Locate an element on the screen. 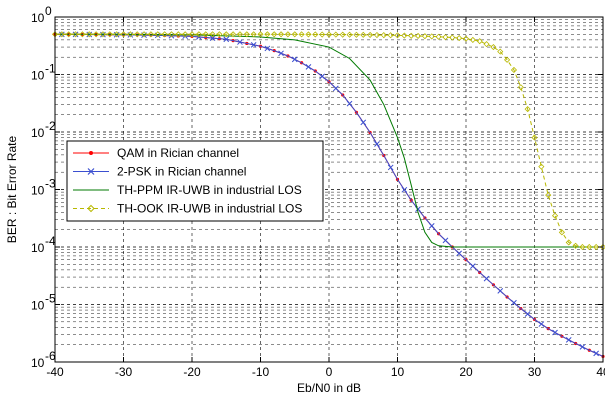 The image size is (605, 397). y-axis-title: BER : Bit Error Rate is located at coordinates (12, 190).